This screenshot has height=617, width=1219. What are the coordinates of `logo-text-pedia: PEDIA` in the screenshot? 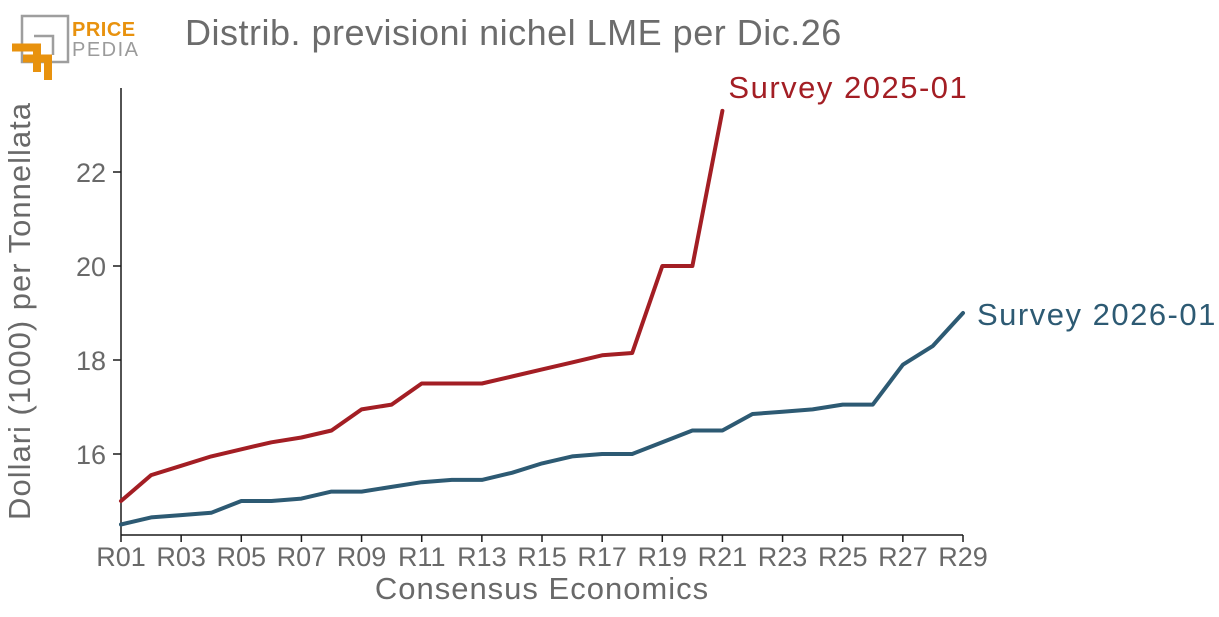 It's located at (106, 50).